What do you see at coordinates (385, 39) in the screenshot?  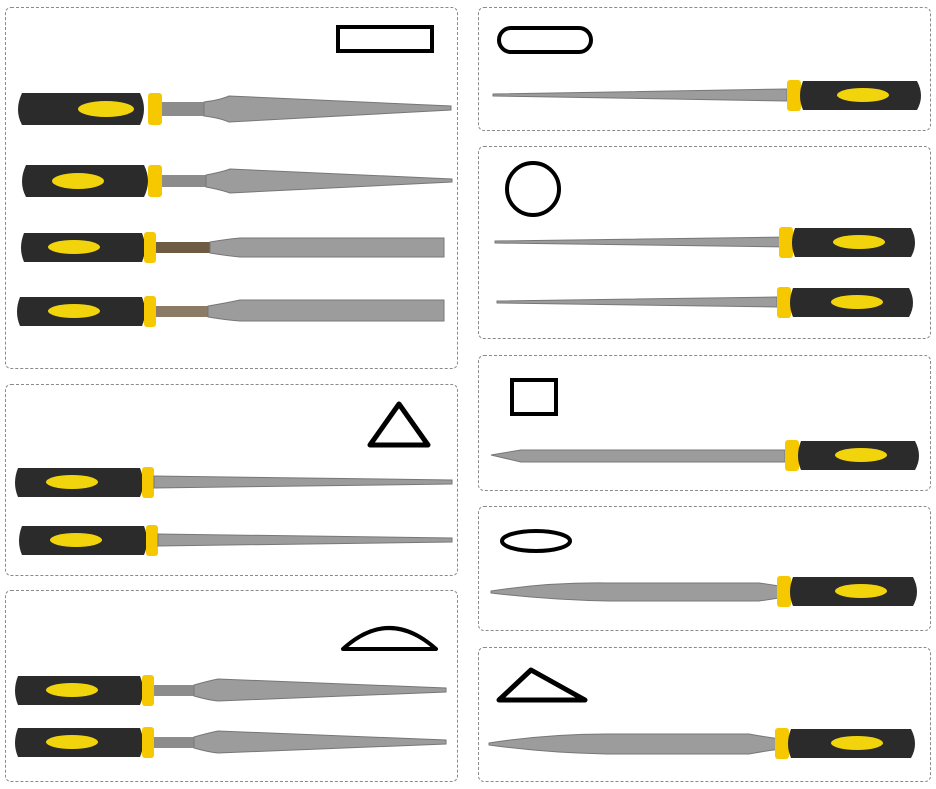 I see `rectangle-profile-icon` at bounding box center [385, 39].